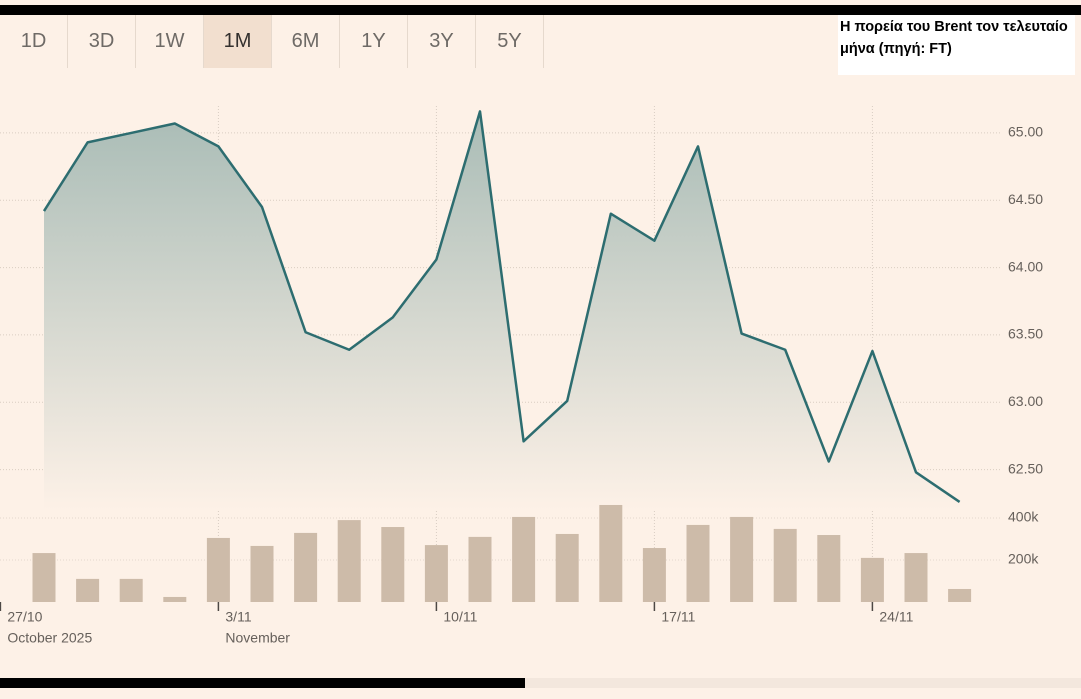  I want to click on y2-tick-label: 400k, so click(1023, 517).